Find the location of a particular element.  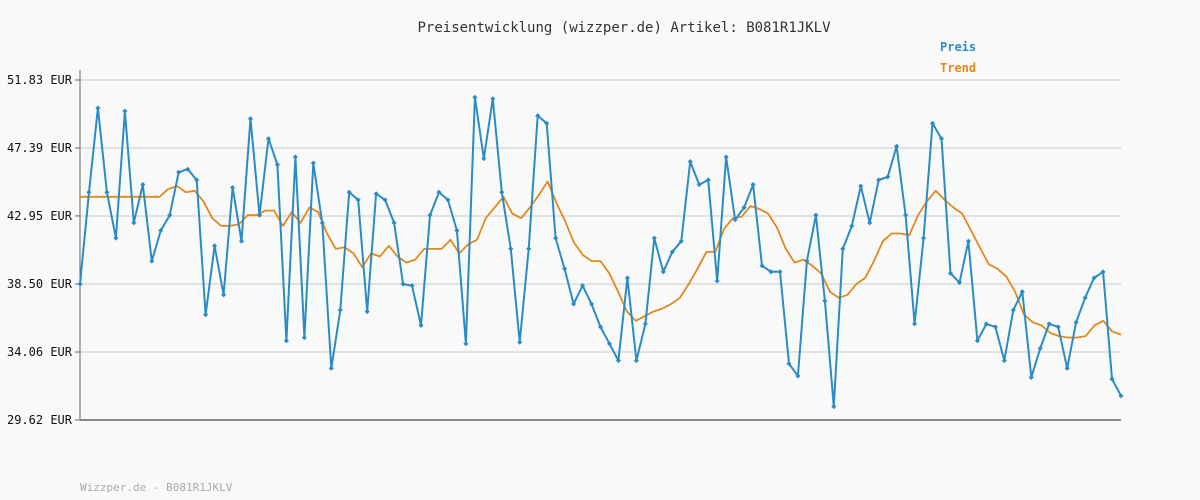

y-tick-label: 34.06 EUR is located at coordinates (40, 352).